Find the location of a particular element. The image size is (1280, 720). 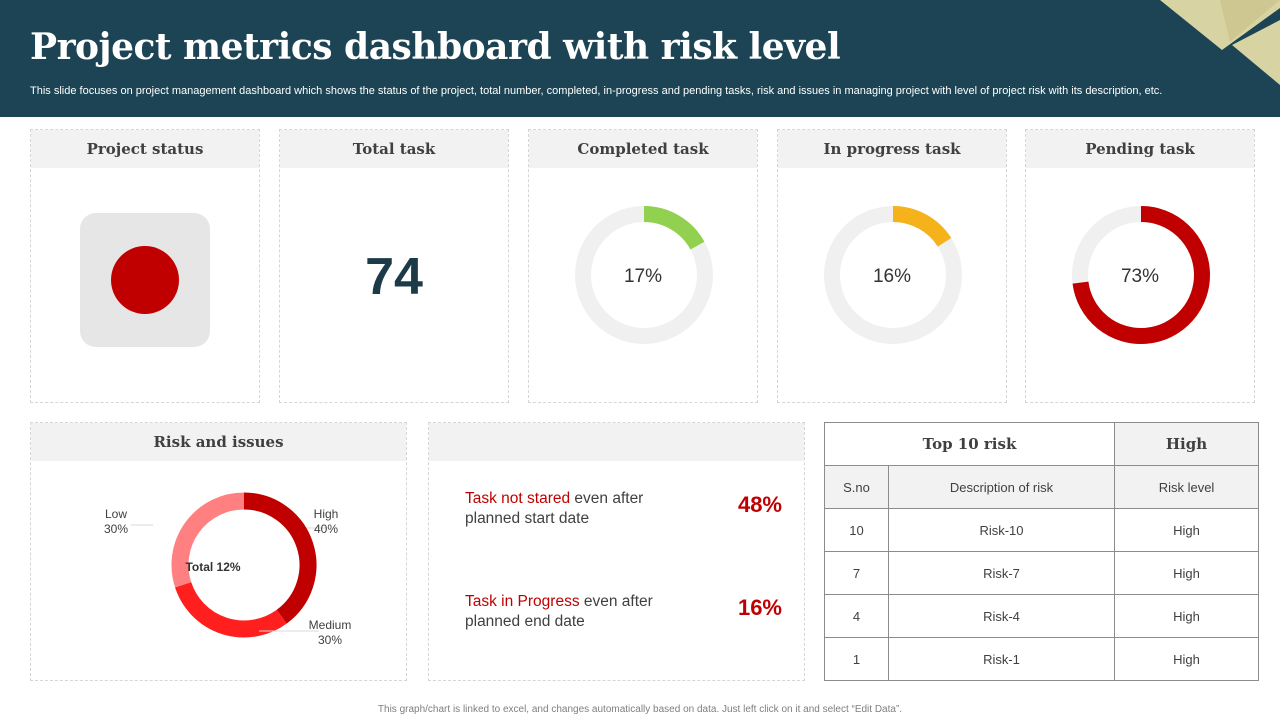

table-row: 1 Risk-1 High is located at coordinates (1041, 659).